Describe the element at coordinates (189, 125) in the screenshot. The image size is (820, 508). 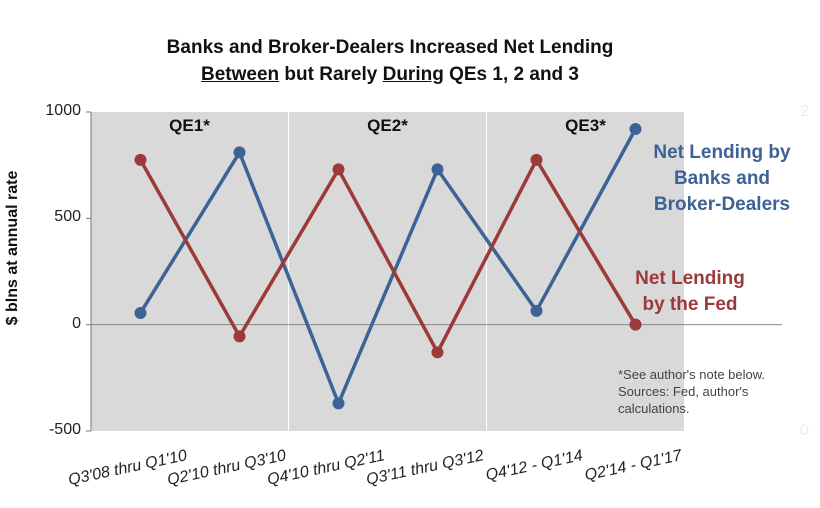
I see `qe-label: QE1*` at that location.